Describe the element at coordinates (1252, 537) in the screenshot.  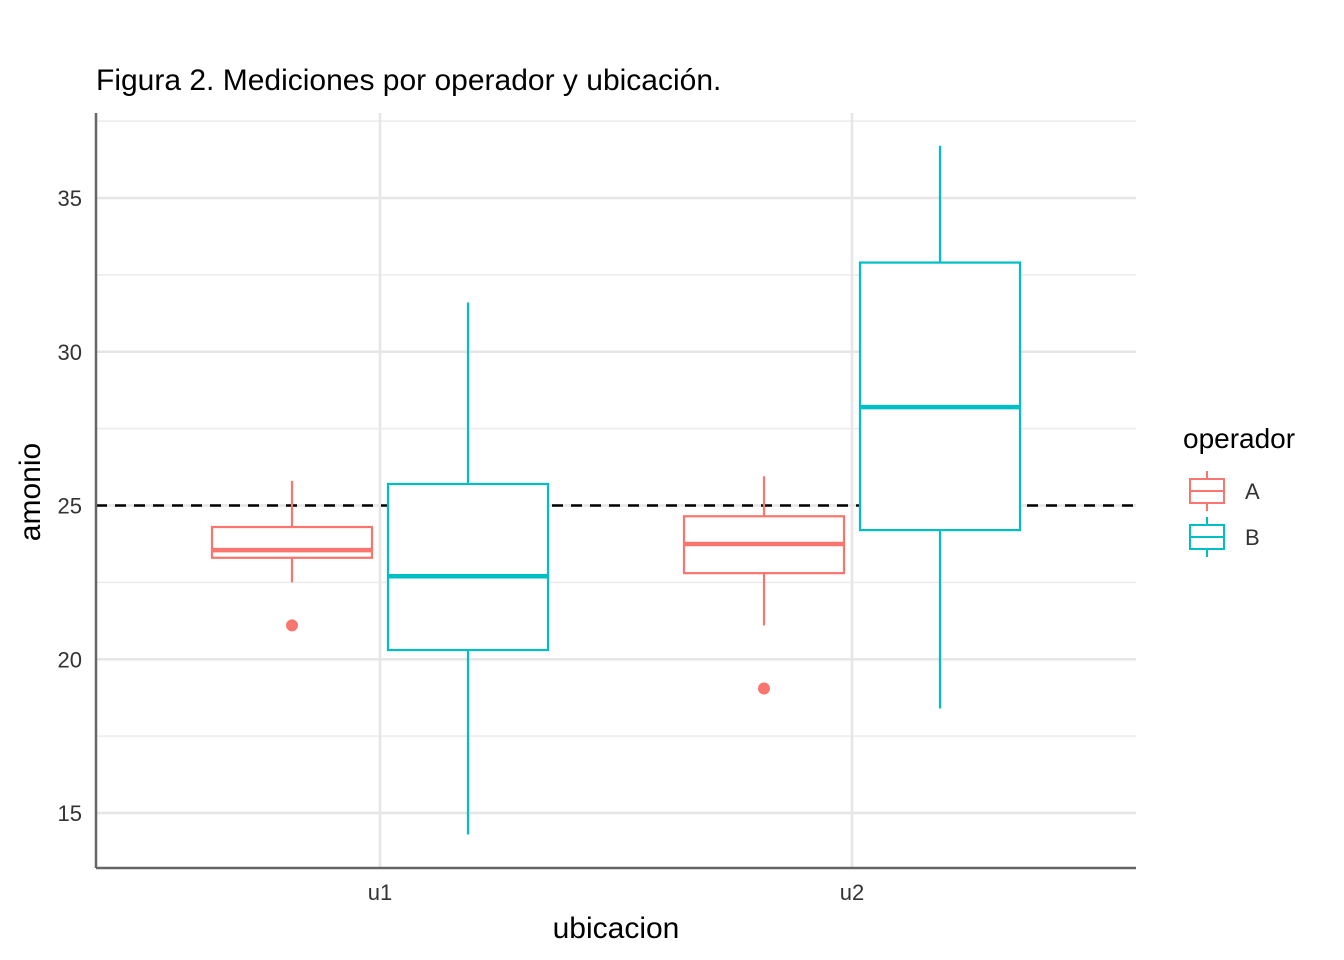
I see `legend-label: B` at that location.